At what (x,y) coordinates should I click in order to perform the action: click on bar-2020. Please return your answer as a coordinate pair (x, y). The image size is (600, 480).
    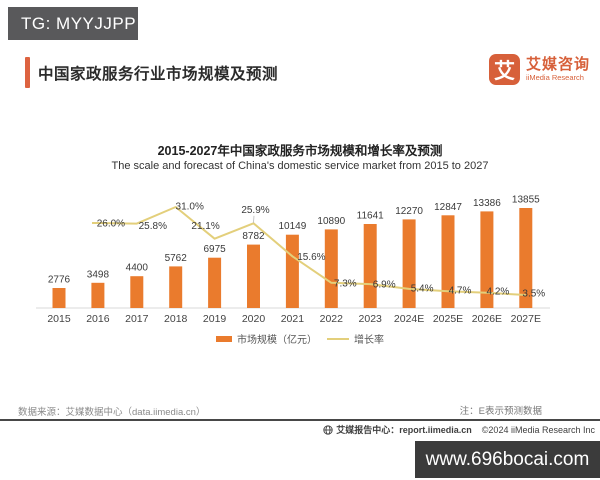
    Looking at the image, I should click on (253, 276).